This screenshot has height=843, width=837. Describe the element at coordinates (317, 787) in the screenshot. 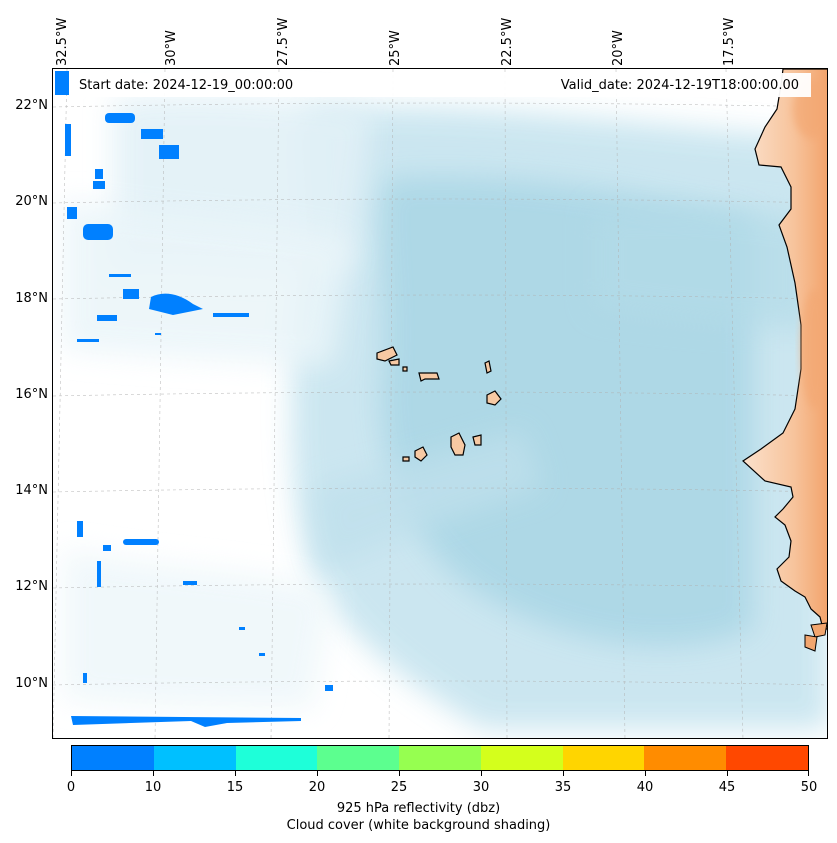

I see `colorbar-tick-label: 20` at that location.